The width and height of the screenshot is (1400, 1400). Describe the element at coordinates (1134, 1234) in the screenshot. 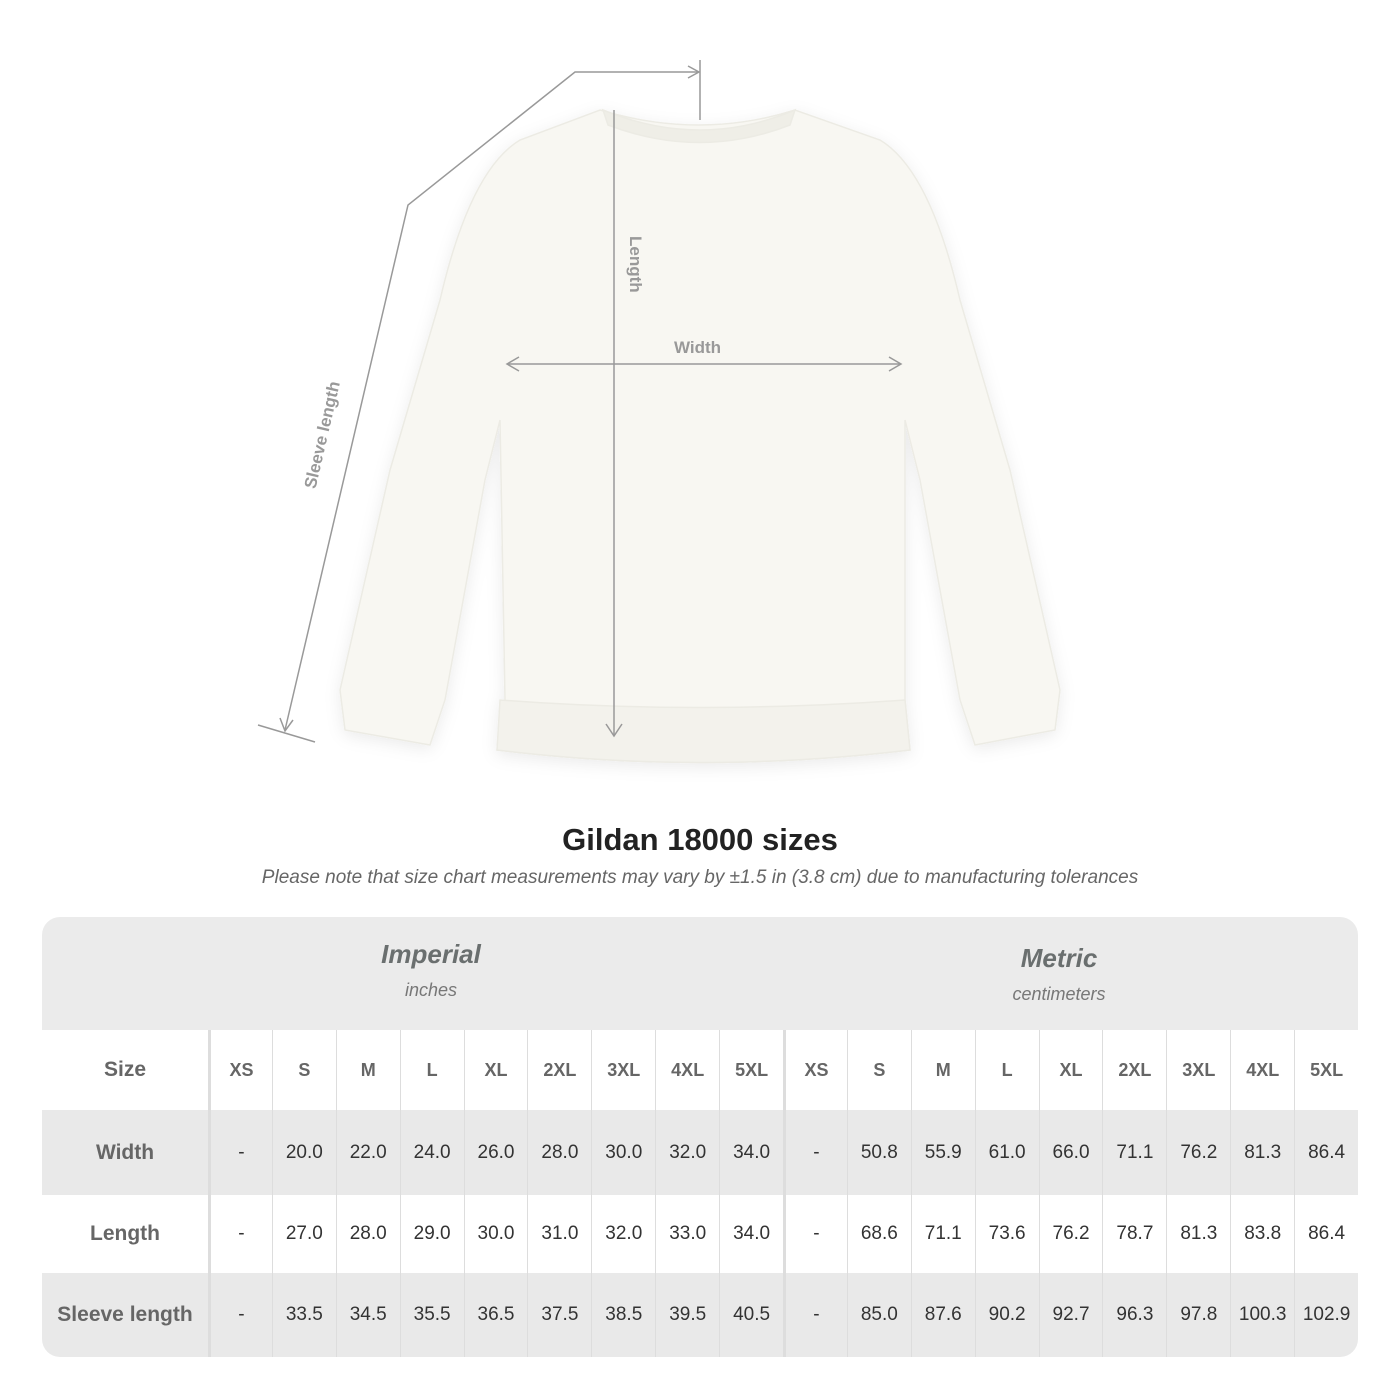

I see `metric-value-cell: 78.7` at that location.